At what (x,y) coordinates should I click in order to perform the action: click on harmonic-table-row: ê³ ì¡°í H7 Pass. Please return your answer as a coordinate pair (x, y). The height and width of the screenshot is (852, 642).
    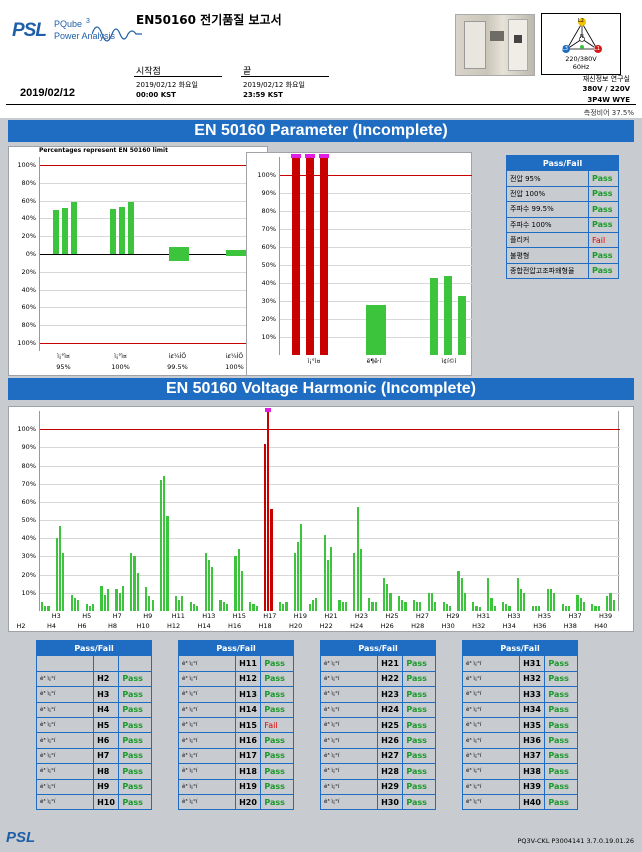
    Looking at the image, I should click on (93, 756).